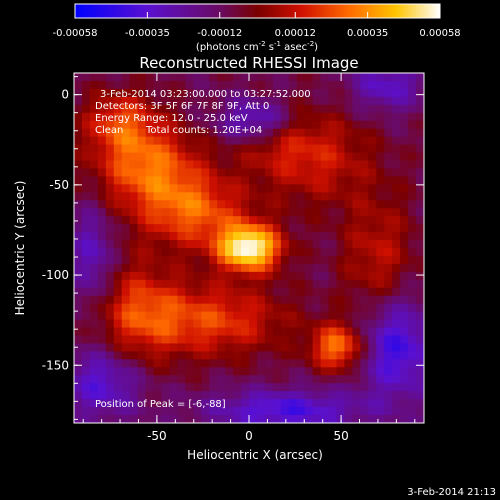 The image size is (500, 500). Describe the element at coordinates (182, 106) in the screenshot. I see `detectors-annotation: Detectors: 3F 5F 6F 7F 8F 9F, Att 0` at that location.